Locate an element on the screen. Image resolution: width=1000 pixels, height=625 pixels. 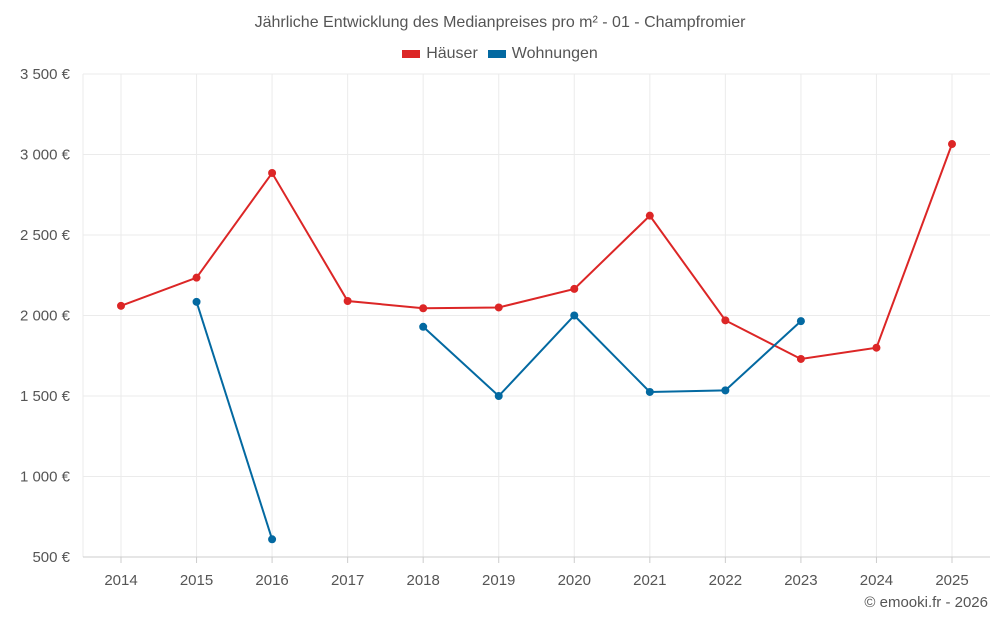
y-tick-label: 1 000 € is located at coordinates (45, 477).